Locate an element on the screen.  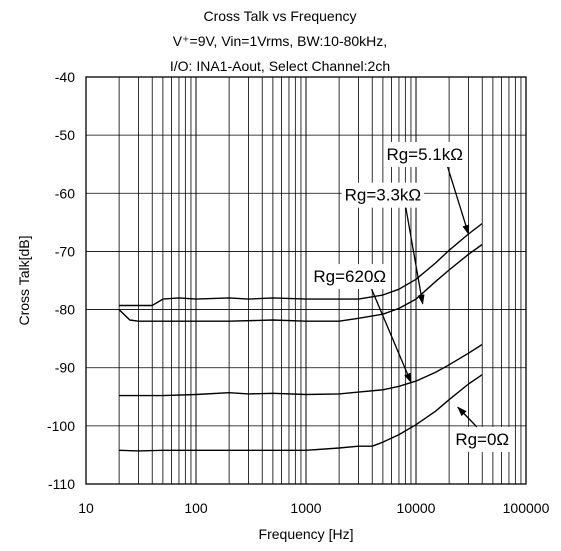
annotation-label: Rg=3.3kΩ is located at coordinates (383, 195).